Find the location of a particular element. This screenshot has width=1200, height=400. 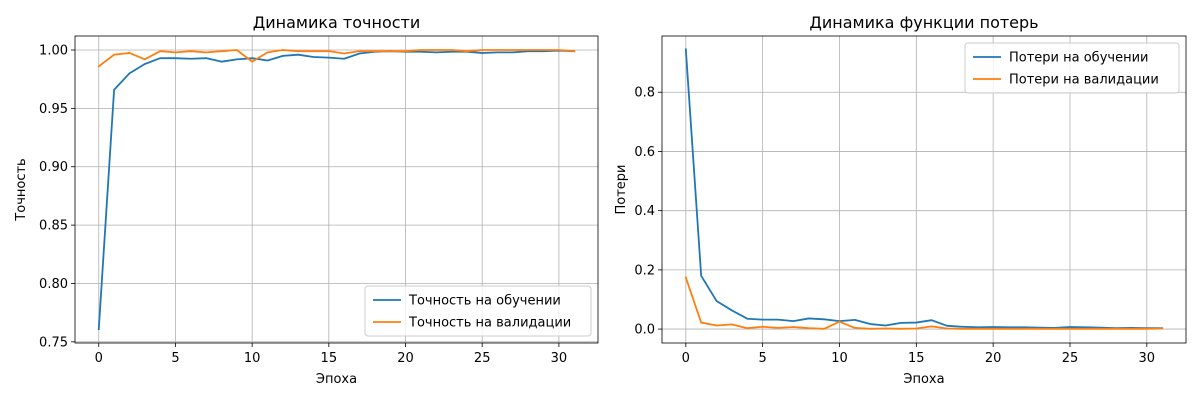

chart-title: Динамика функции потерь is located at coordinates (923, 22).